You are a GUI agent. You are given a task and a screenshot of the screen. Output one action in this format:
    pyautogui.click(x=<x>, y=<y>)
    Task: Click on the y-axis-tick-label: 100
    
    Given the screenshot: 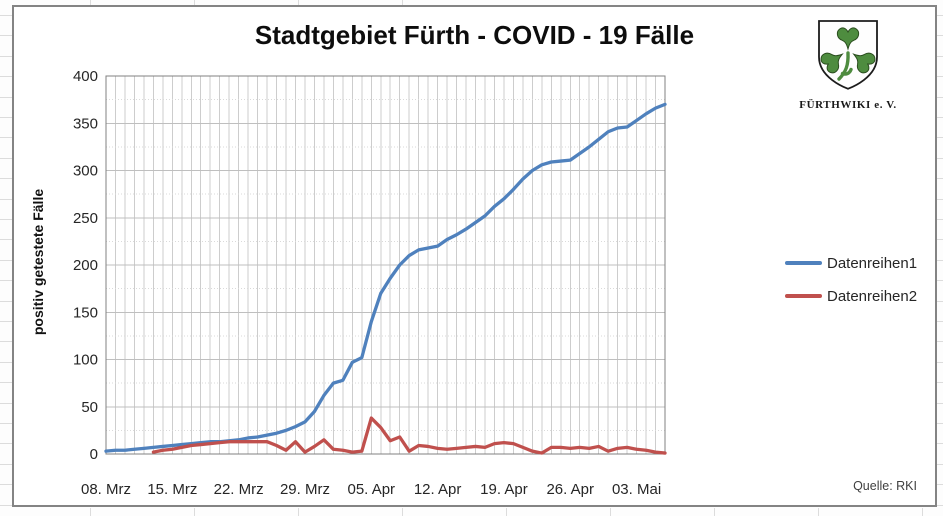 What is the action you would take?
    pyautogui.click(x=85, y=360)
    